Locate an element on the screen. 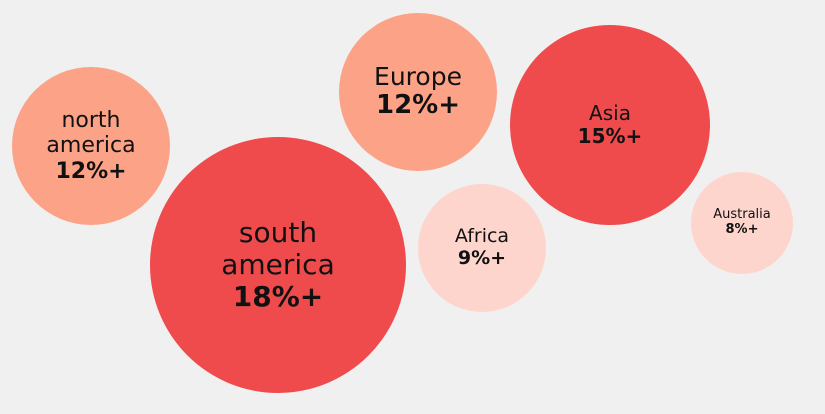 The height and width of the screenshot is (414, 825). bubble-value: 15%+ is located at coordinates (610, 136).